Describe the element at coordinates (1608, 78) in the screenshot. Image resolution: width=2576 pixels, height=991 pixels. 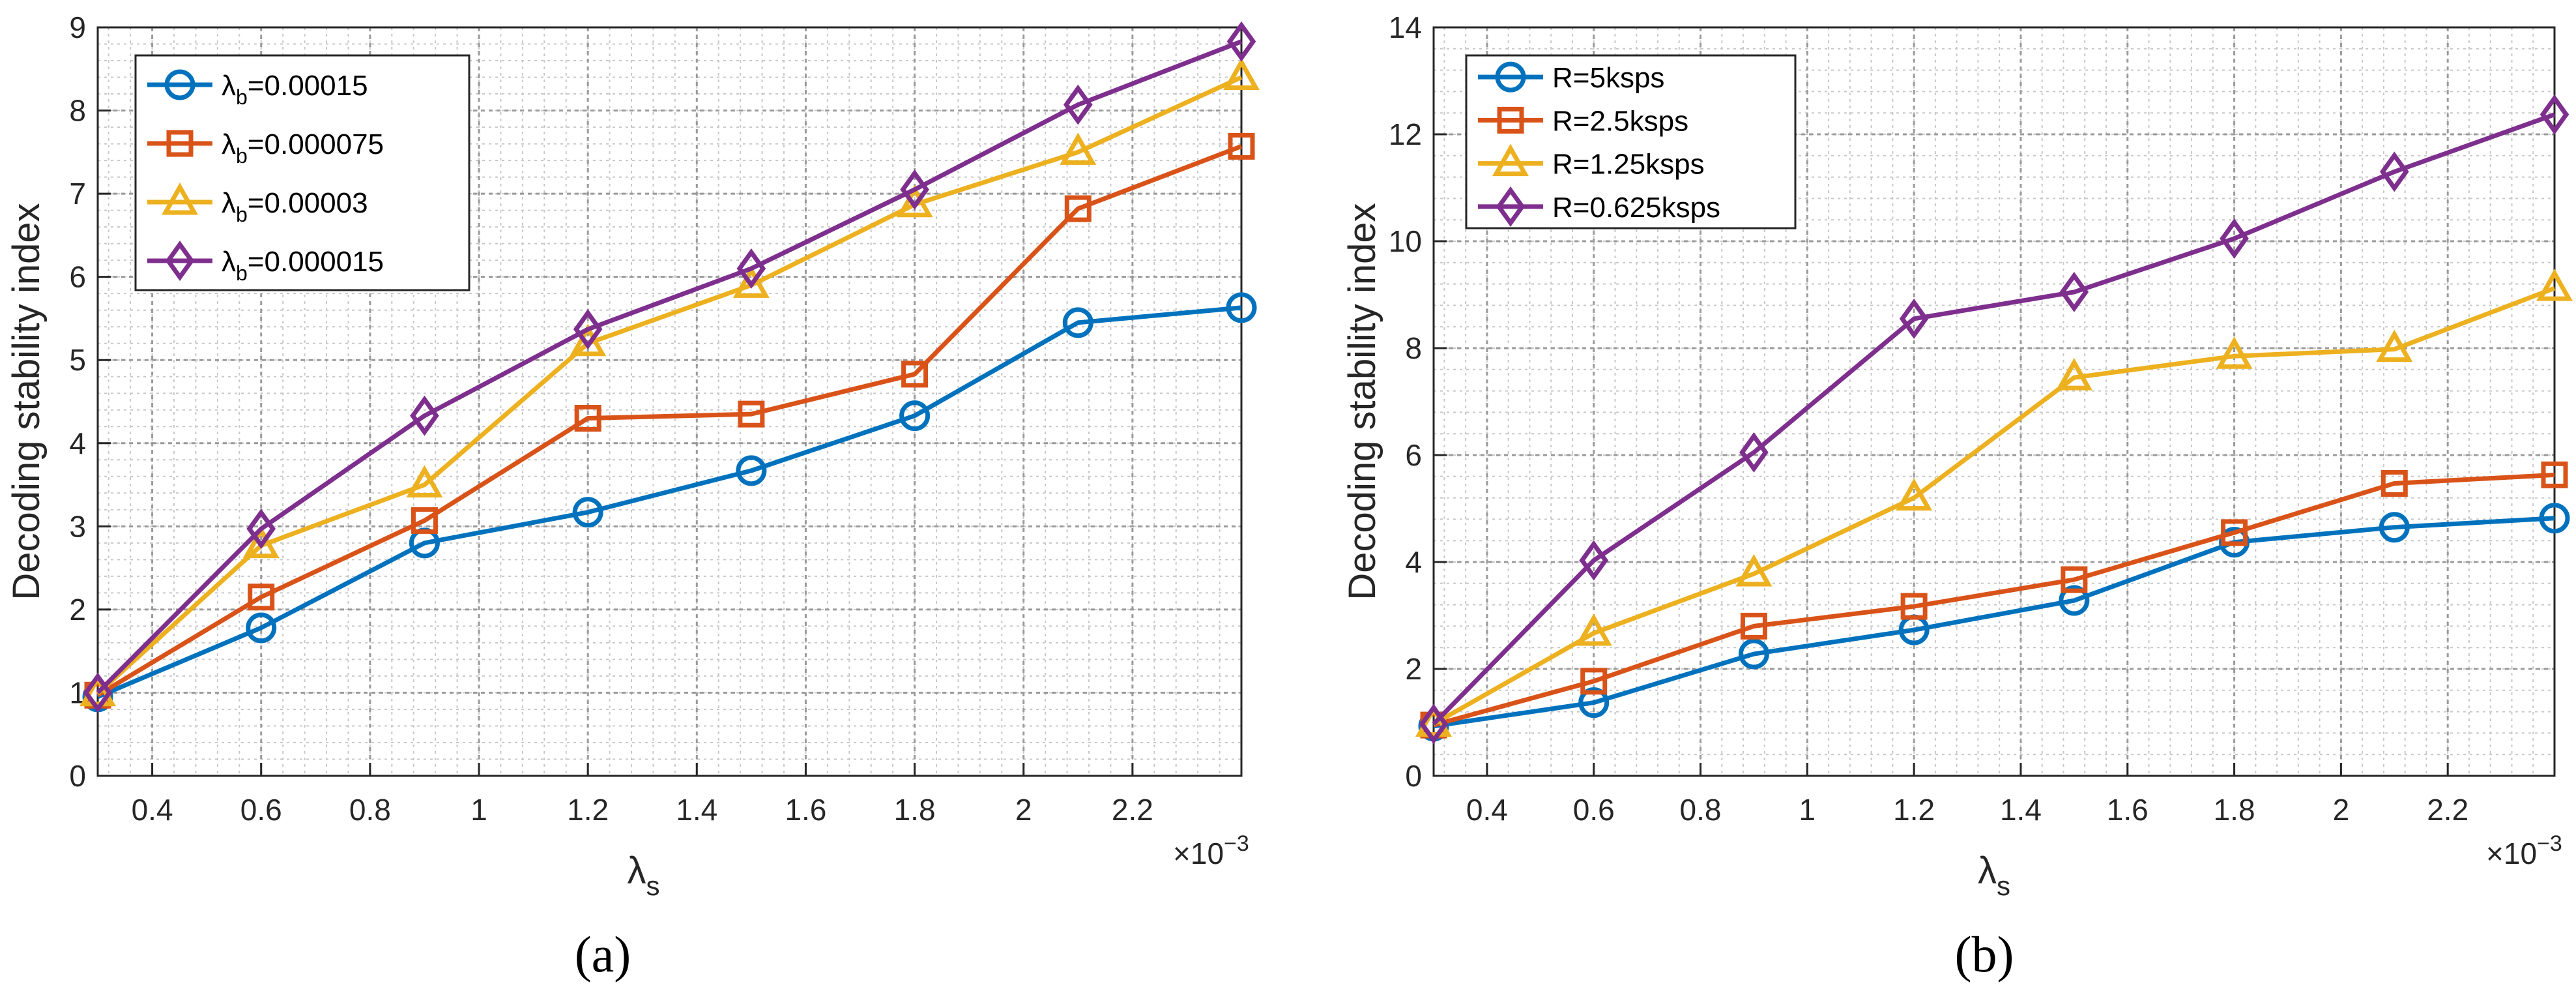
I see `panel-b-legend-label-0: R=5ksps` at that location.